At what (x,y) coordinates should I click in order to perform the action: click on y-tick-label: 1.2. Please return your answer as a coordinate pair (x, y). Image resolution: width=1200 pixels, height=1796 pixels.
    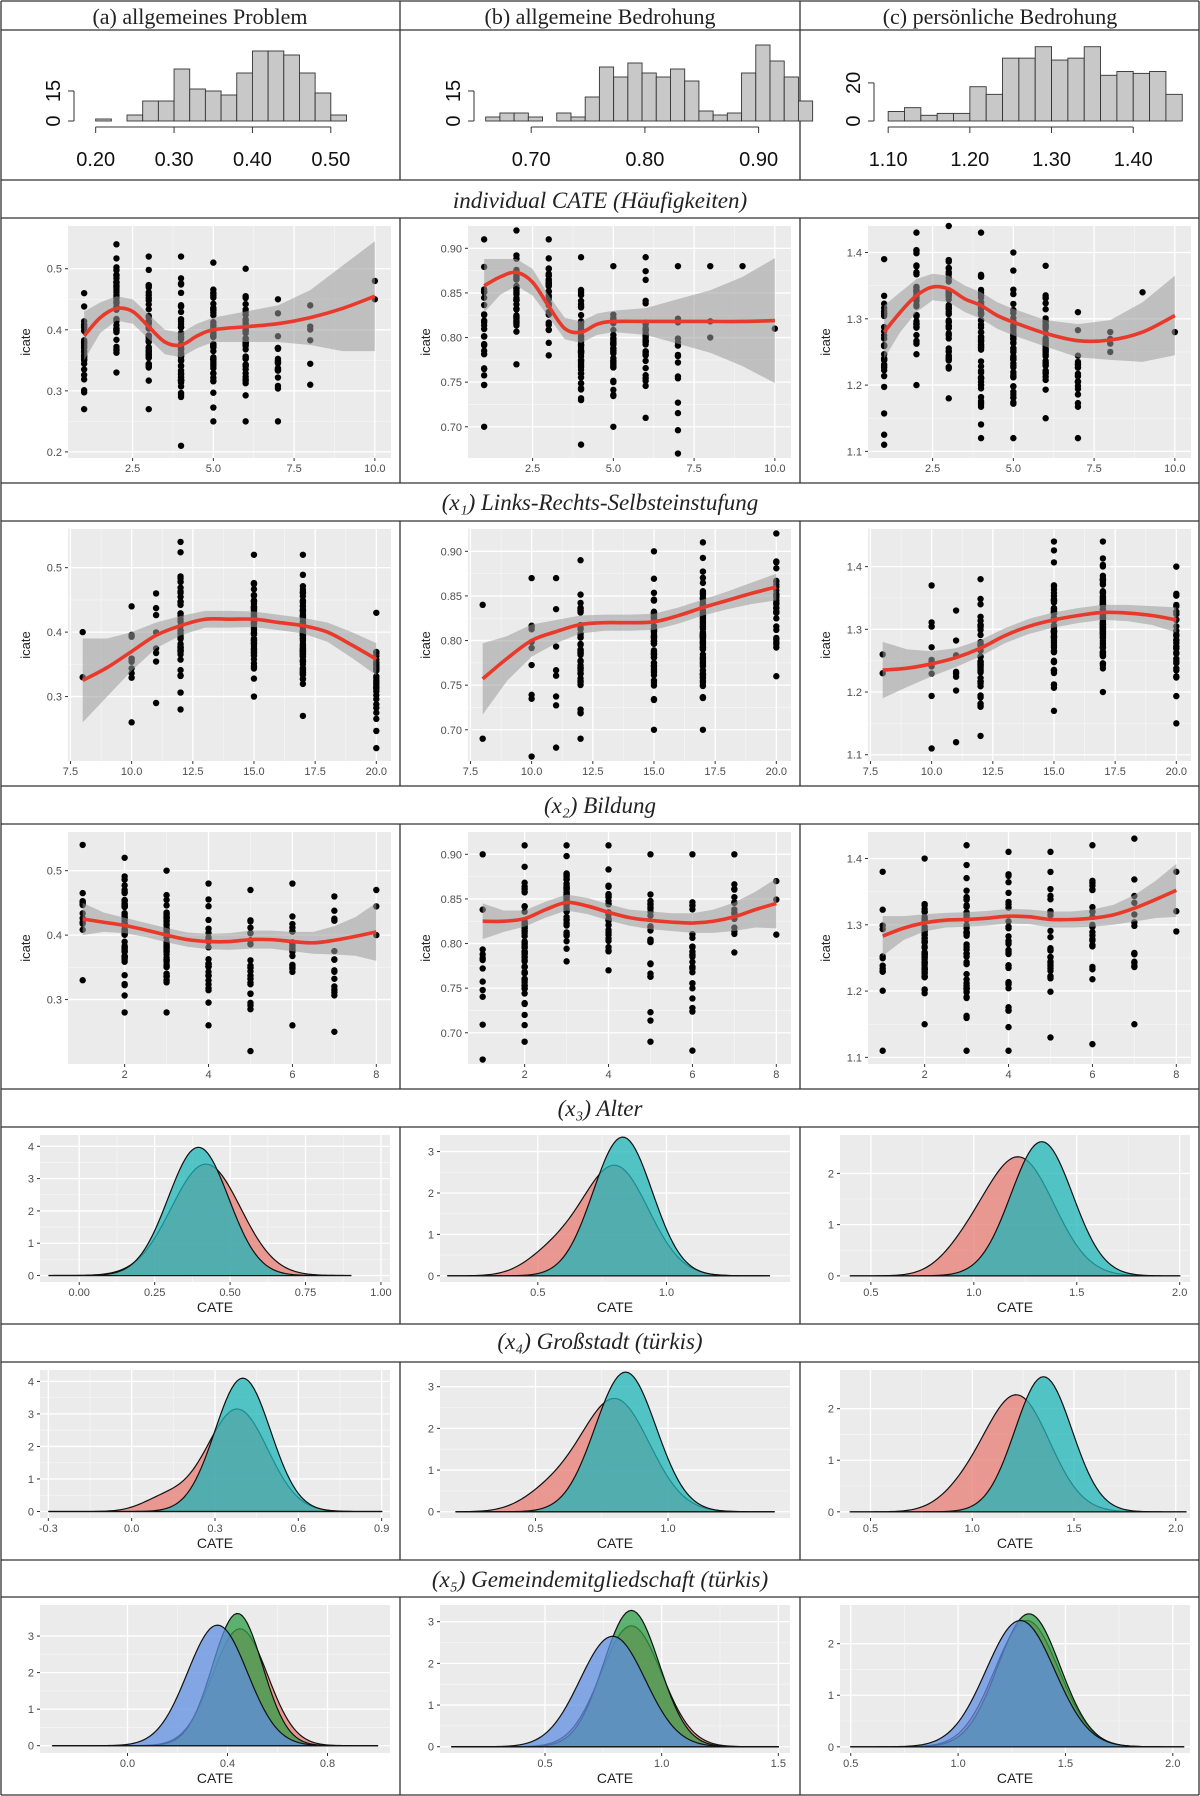
    Looking at the image, I should click on (854, 992).